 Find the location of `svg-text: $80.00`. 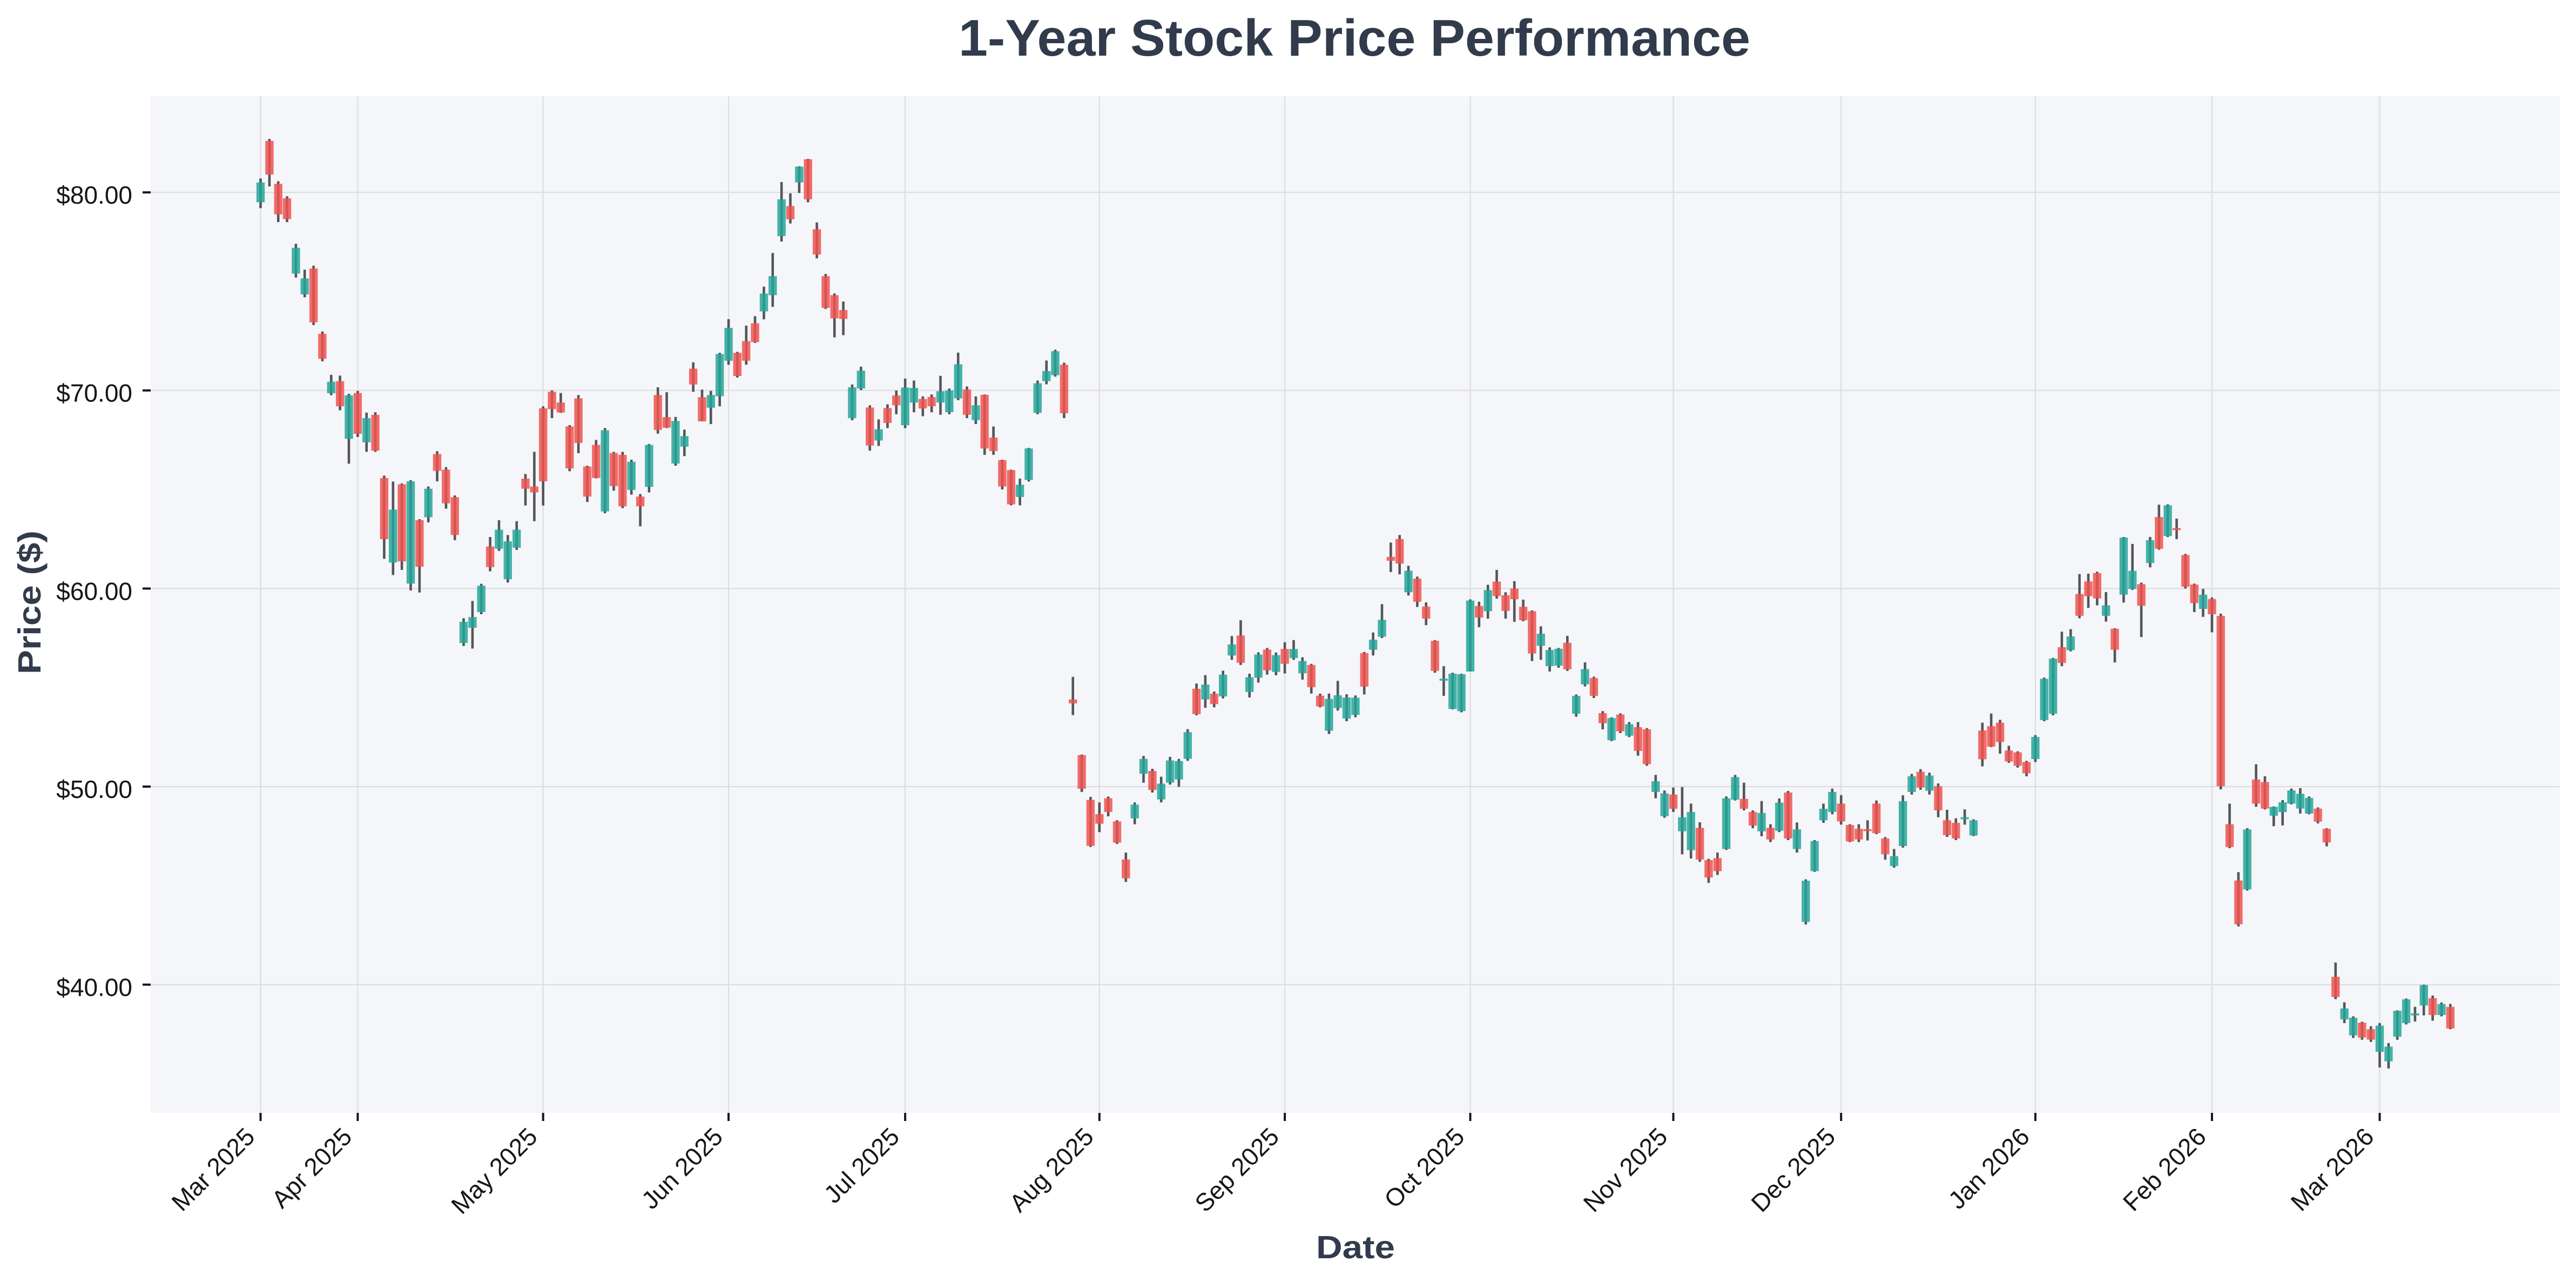

svg-text: $80.00 is located at coordinates (94, 195).